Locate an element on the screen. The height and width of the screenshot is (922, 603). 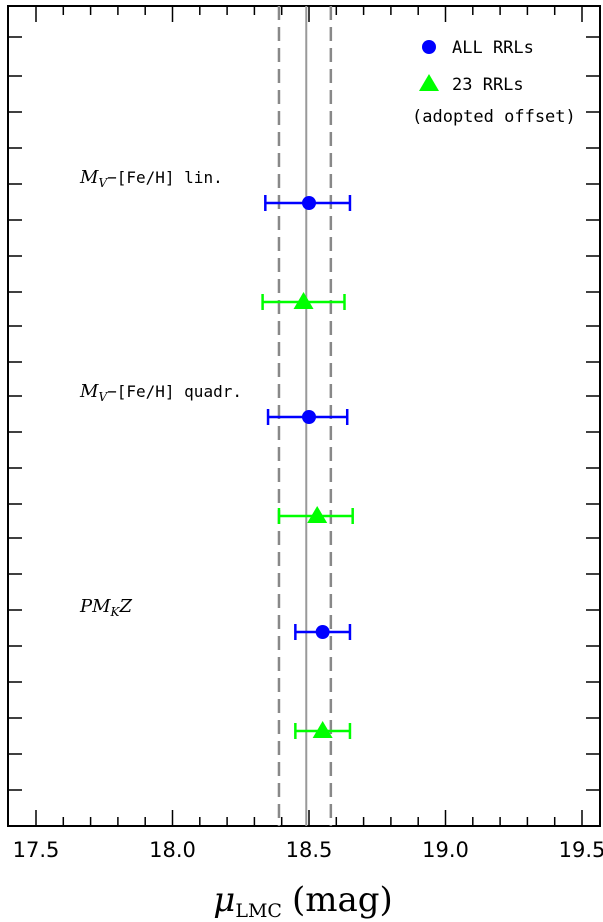
group-label: PMKZ is located at coordinates (106, 607).